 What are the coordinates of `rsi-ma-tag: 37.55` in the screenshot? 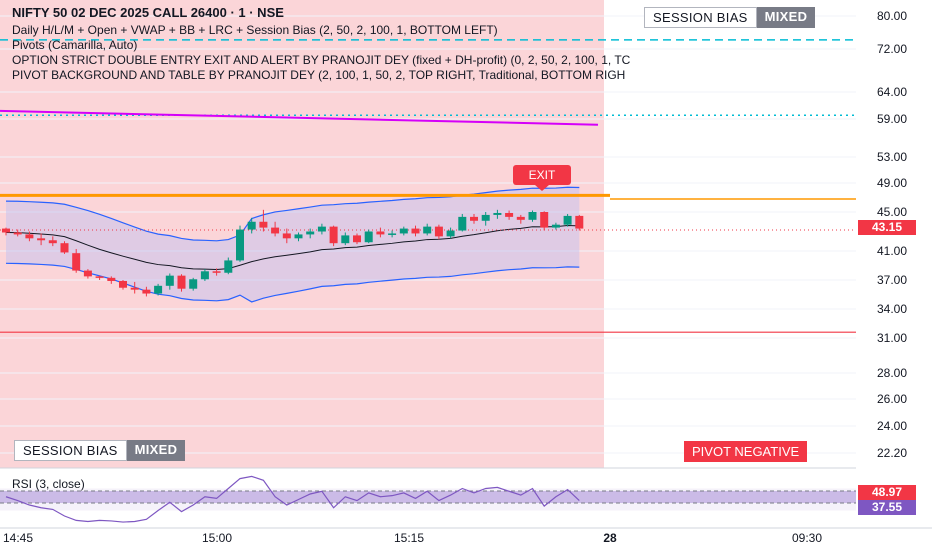 It's located at (887, 507).